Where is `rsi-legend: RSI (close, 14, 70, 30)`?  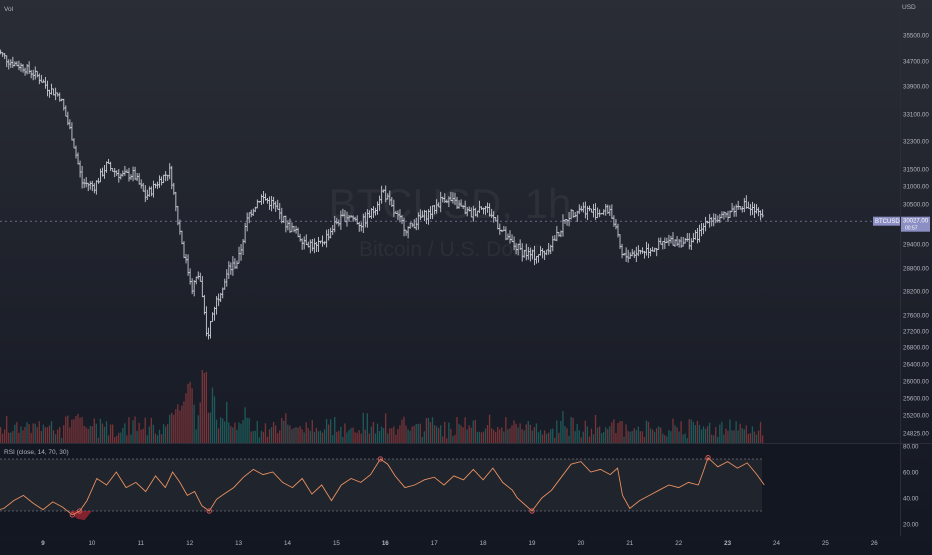 rsi-legend: RSI (close, 14, 70, 30) is located at coordinates (36, 452).